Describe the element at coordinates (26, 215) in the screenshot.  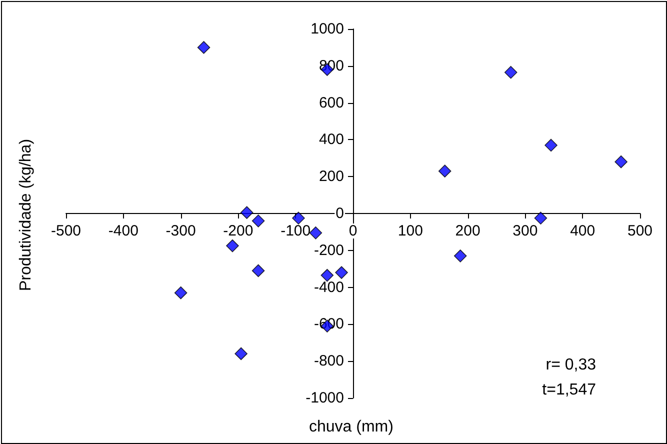
I see `y-axis-title: Produtividade (kg/ha)` at that location.